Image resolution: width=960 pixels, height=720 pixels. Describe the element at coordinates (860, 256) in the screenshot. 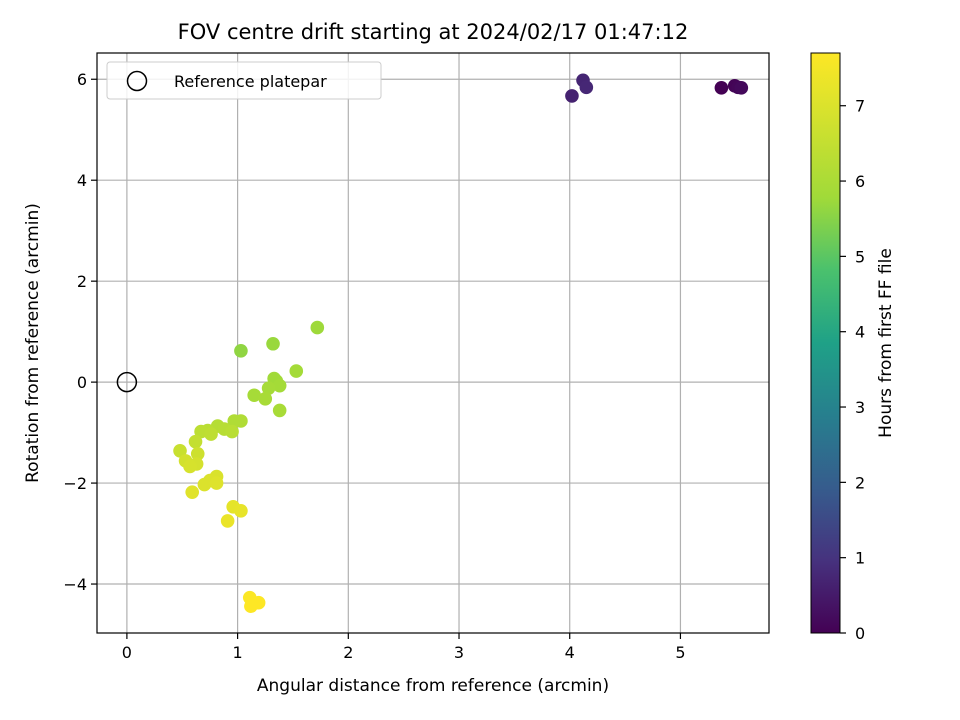

I see `colorbar-tick-label: 5` at that location.